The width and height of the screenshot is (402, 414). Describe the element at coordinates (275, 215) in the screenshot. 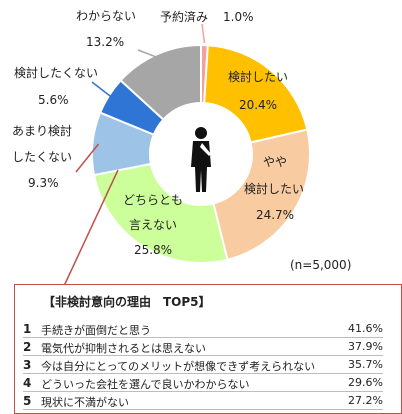

I see `label-somewhat-pct: 24.7%` at that location.